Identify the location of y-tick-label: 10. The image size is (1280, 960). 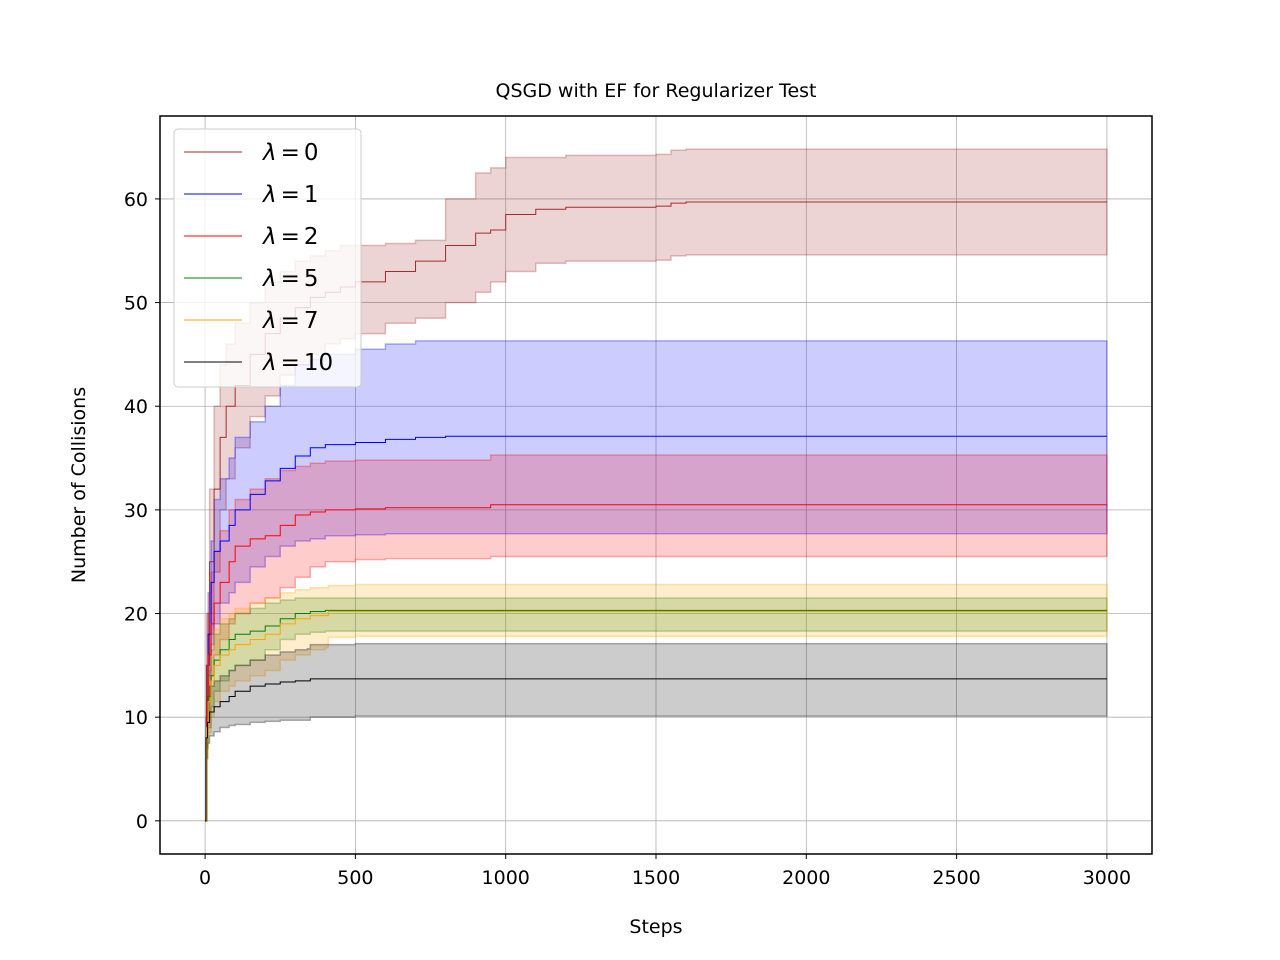
(136, 718).